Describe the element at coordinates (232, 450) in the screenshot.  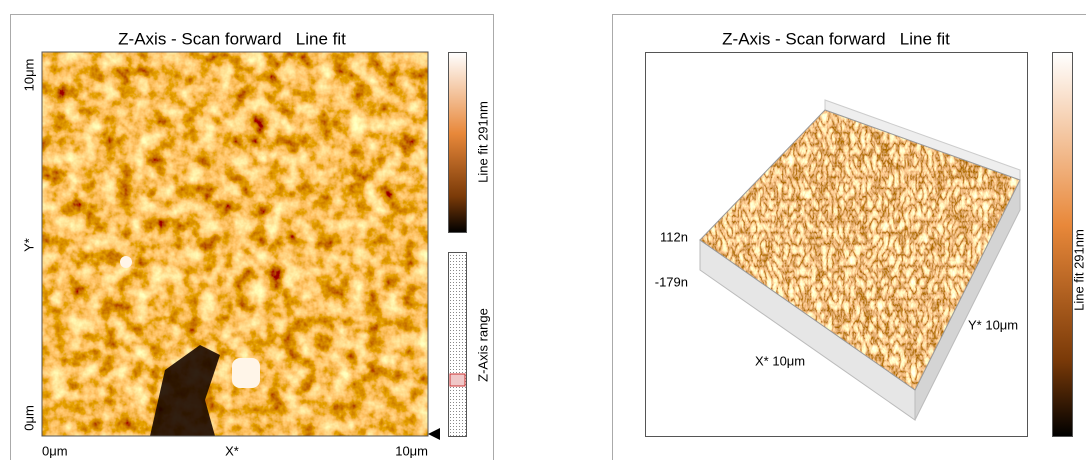
I see `x-axis-label: X*` at that location.